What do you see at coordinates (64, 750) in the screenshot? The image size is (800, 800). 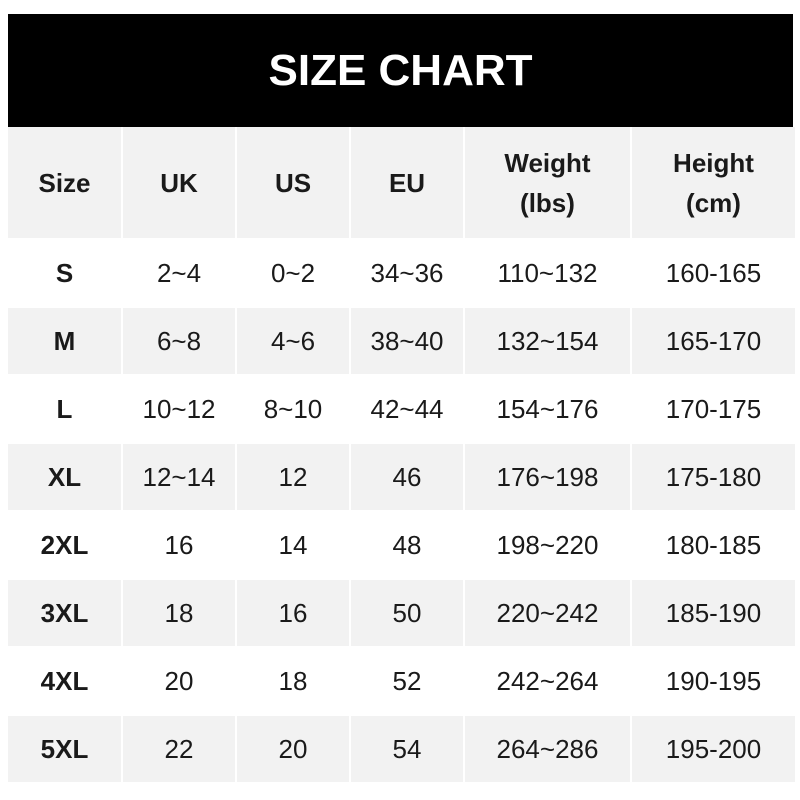 I see `size-cell: 5XL` at bounding box center [64, 750].